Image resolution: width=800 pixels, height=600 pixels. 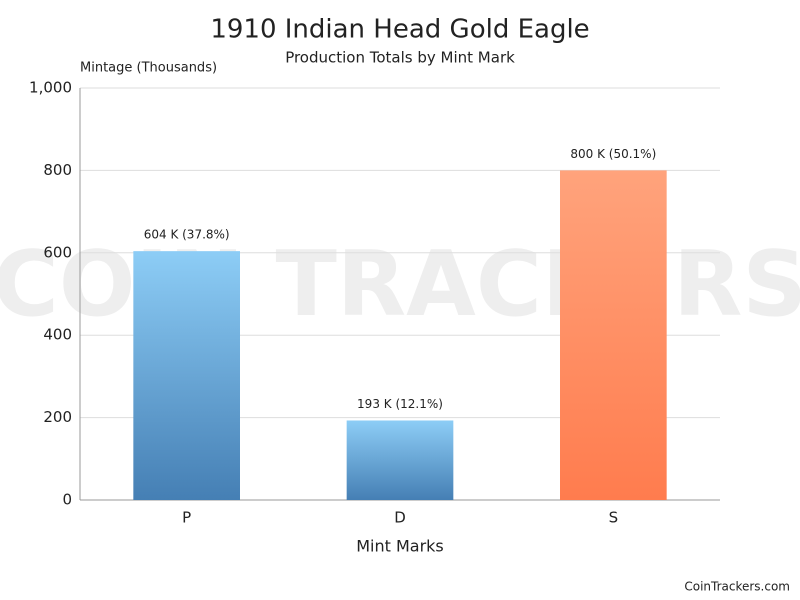 What do you see at coordinates (57, 252) in the screenshot?
I see `y-tick-label: 600` at bounding box center [57, 252].